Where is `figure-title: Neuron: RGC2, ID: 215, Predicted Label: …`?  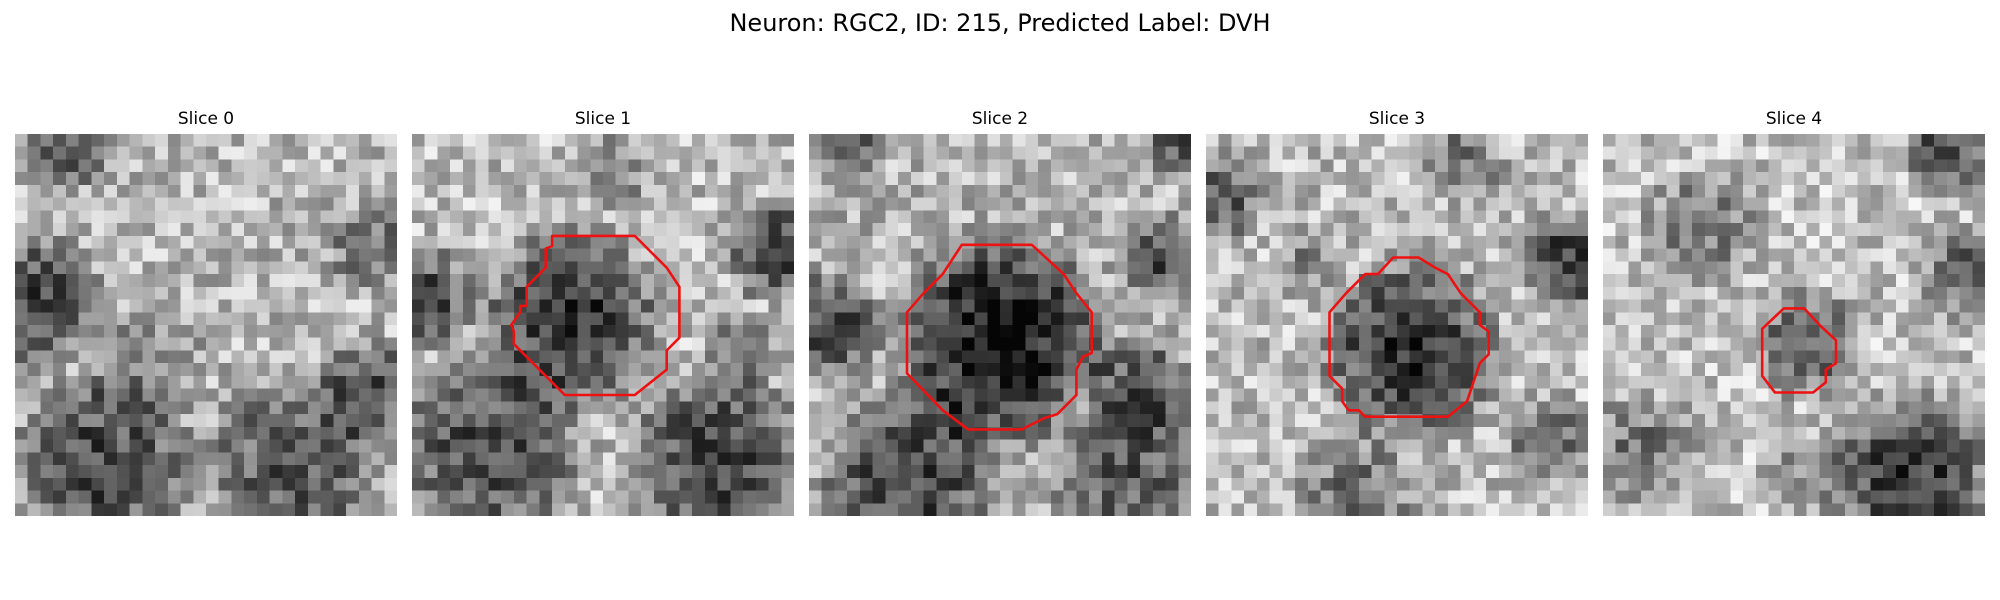
figure-title: Neuron: RGC2, ID: 215, Predicted Label: … is located at coordinates (1000, 23).